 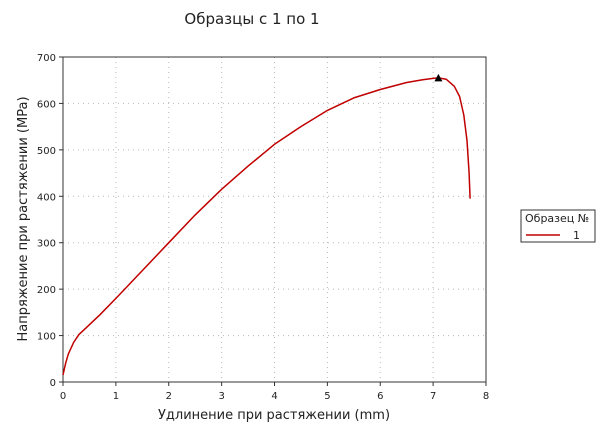 What do you see at coordinates (433, 396) in the screenshot?
I see `x-tick-label: 7` at bounding box center [433, 396].